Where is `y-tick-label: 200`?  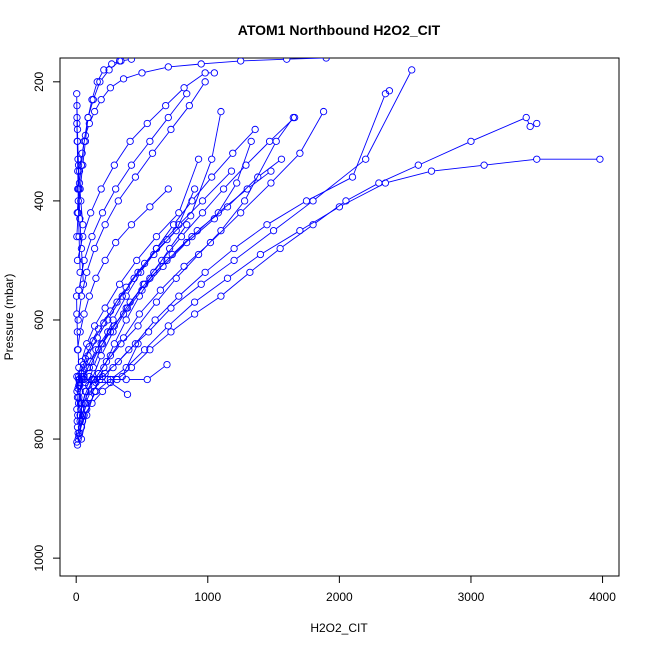
y-tick-label: 200 is located at coordinates (39, 81).